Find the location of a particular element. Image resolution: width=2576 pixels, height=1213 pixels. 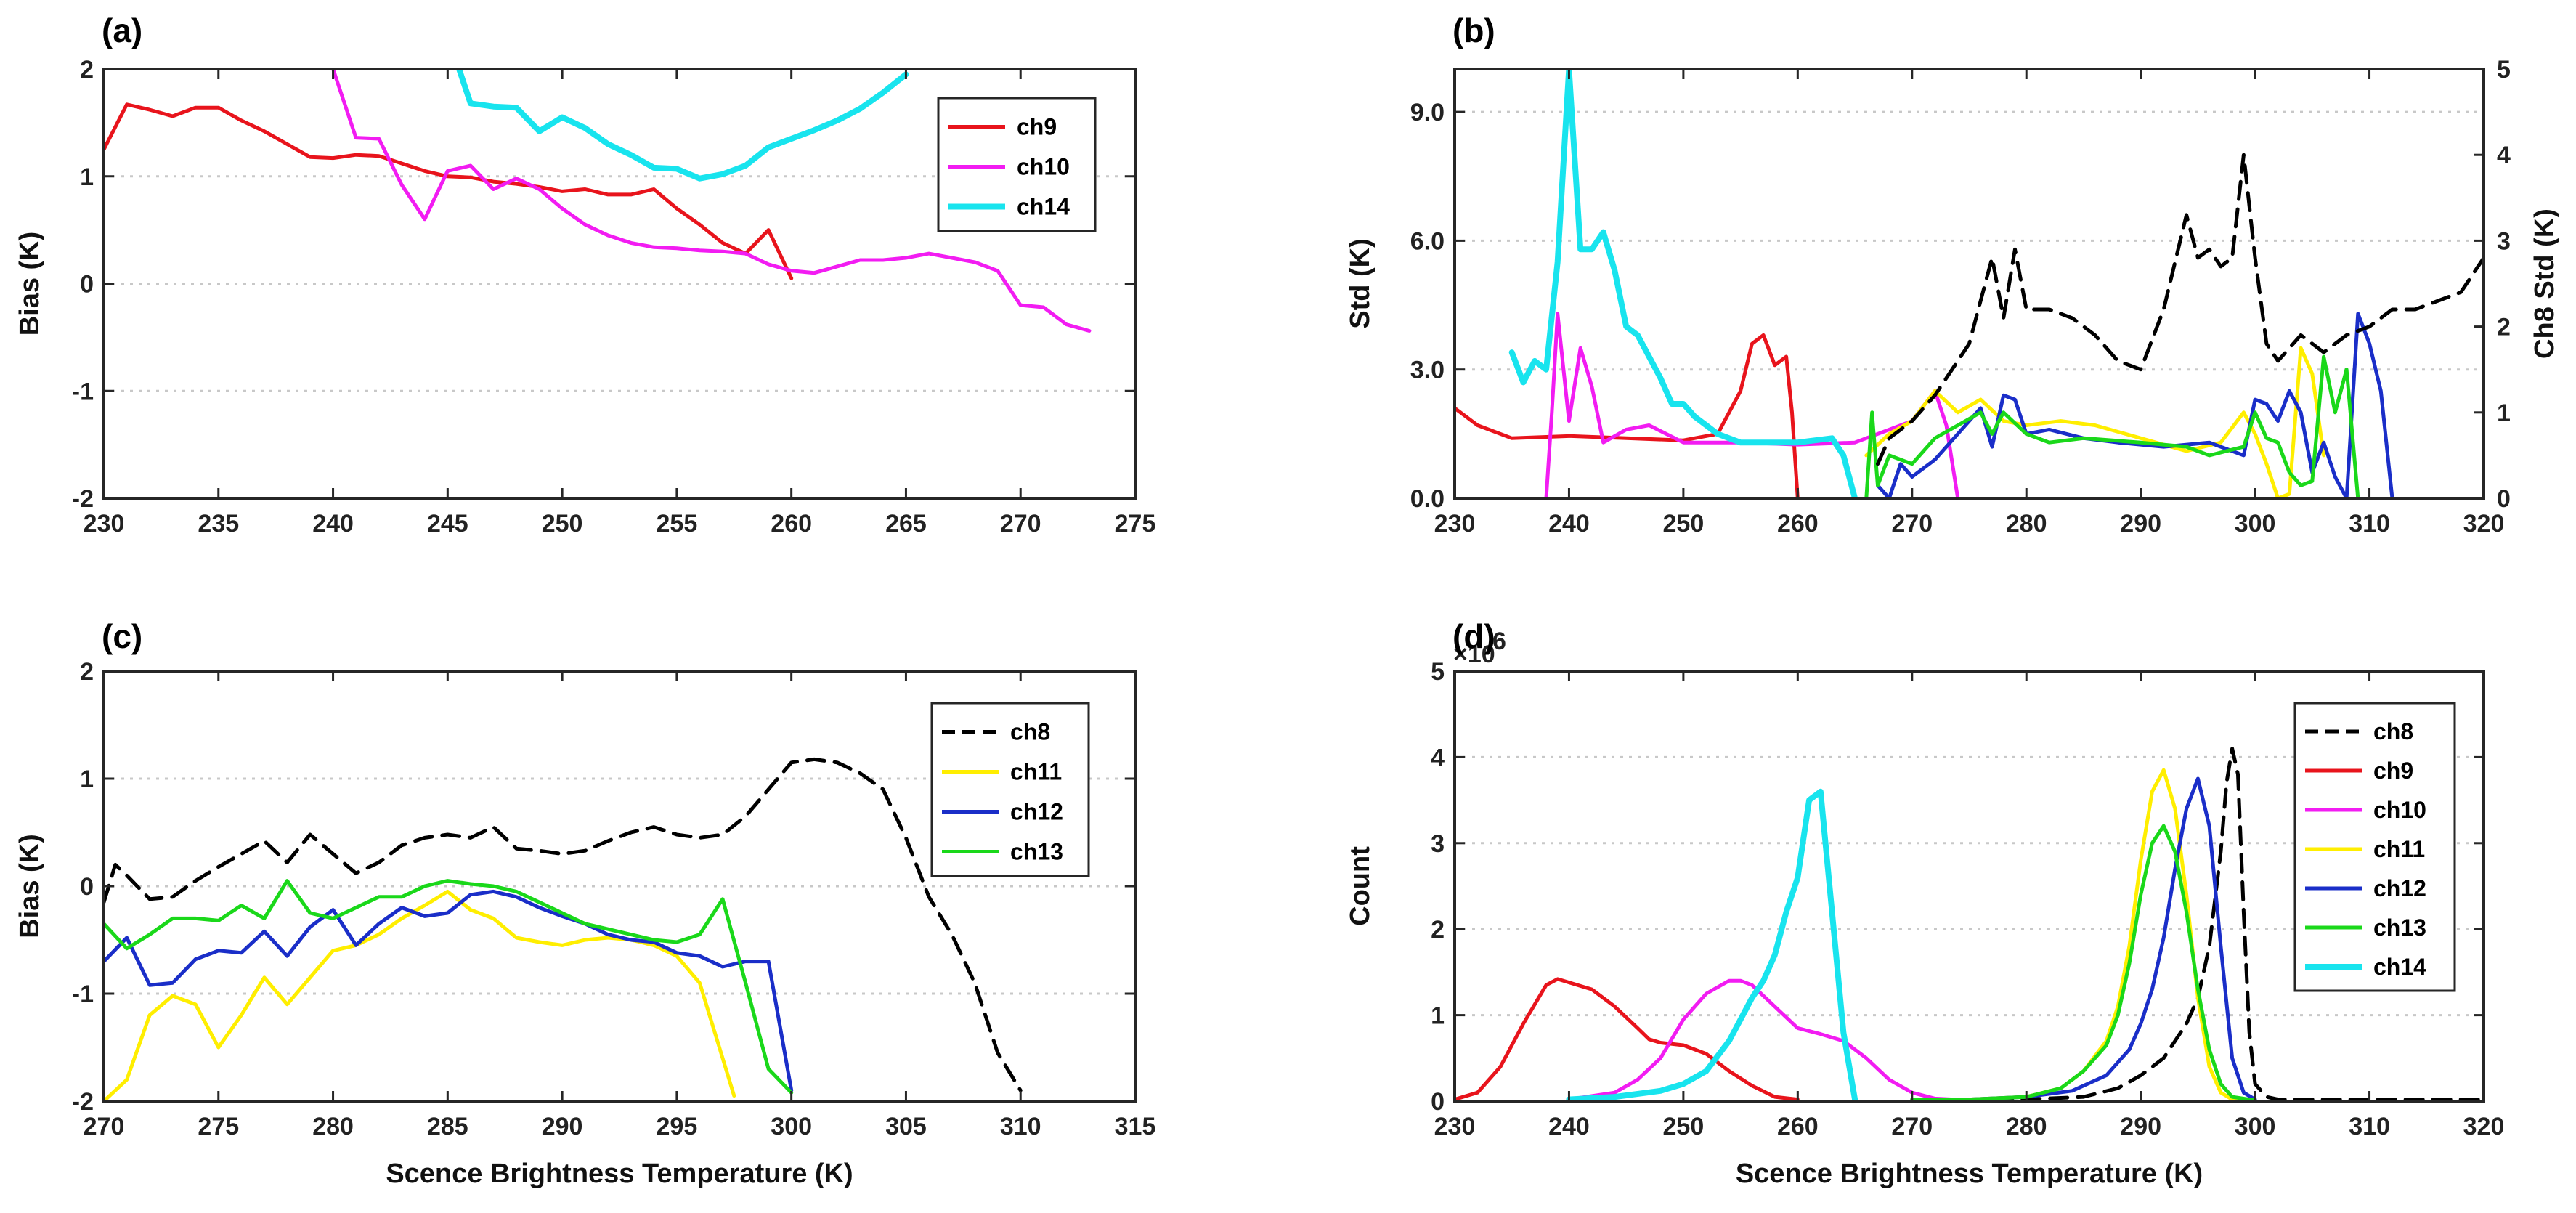

legend: ch8 ch11 ch12 ch13 is located at coordinates (1010, 789).